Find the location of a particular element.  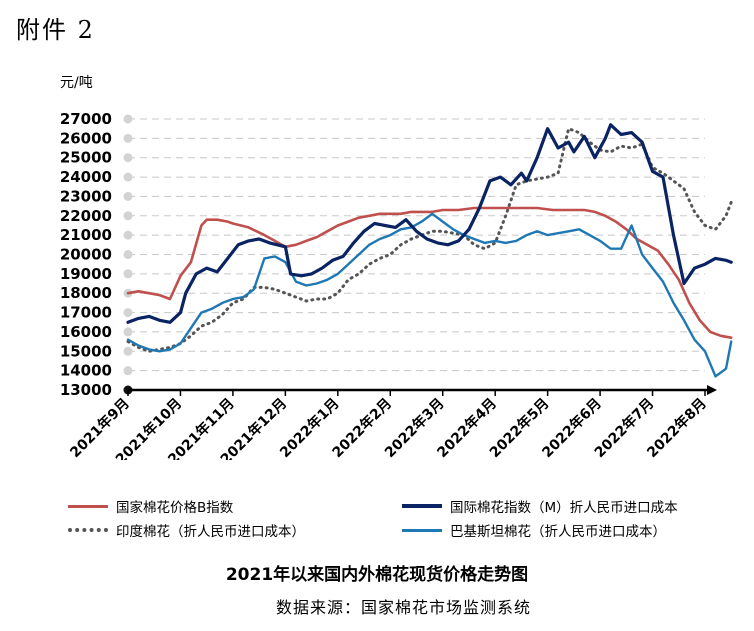

legend-item-pakistan: 巴基斯坦棉花（折人民币进口成本） is located at coordinates (534, 530).